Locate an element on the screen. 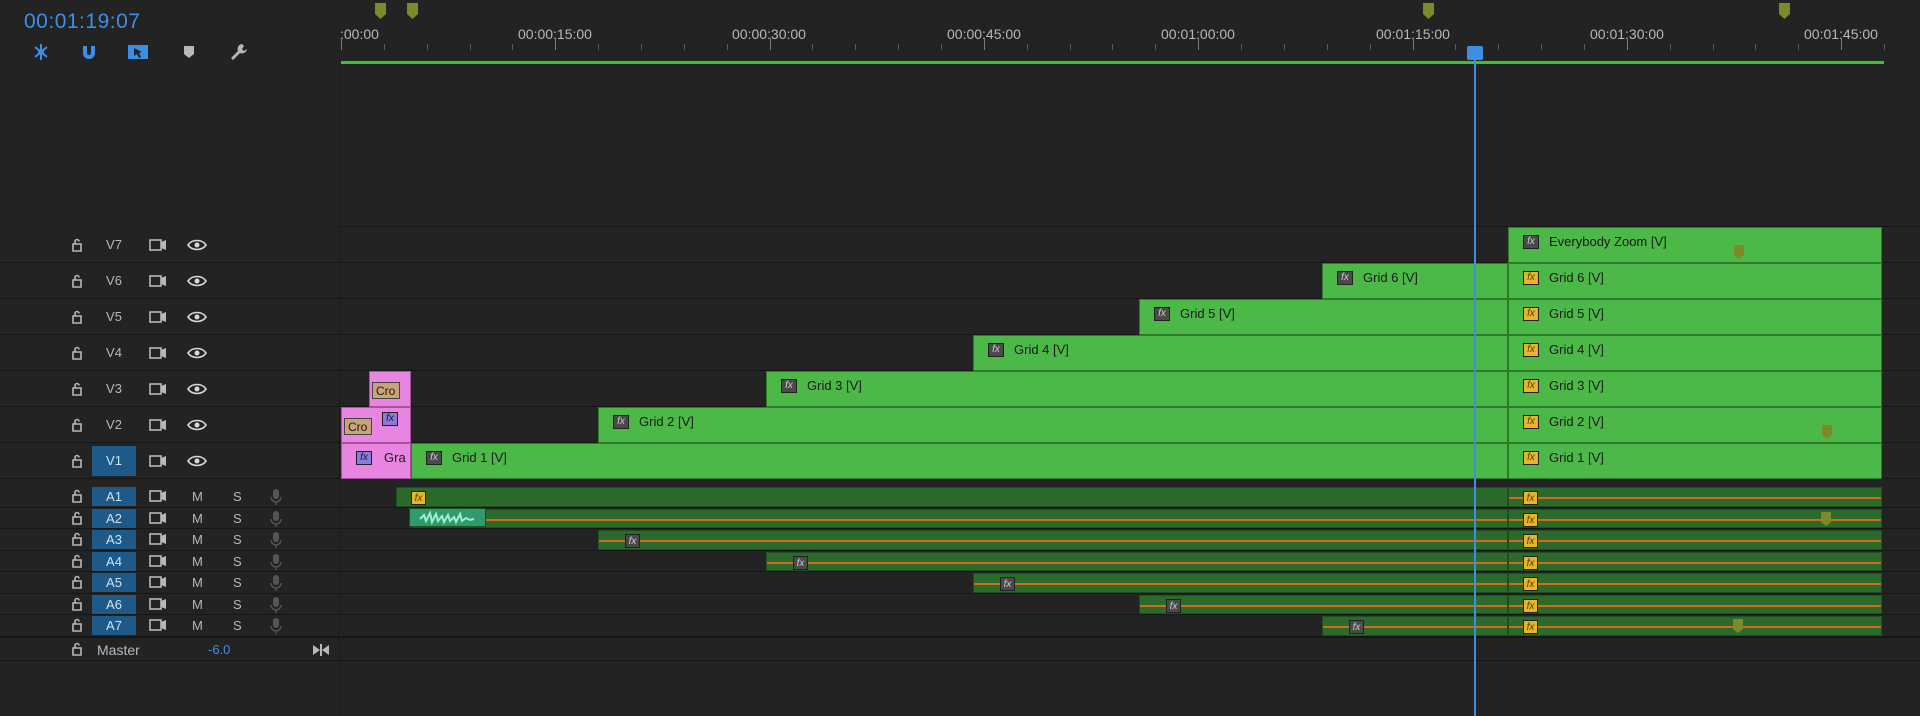  track-lane-v7 is located at coordinates (1130, 245).